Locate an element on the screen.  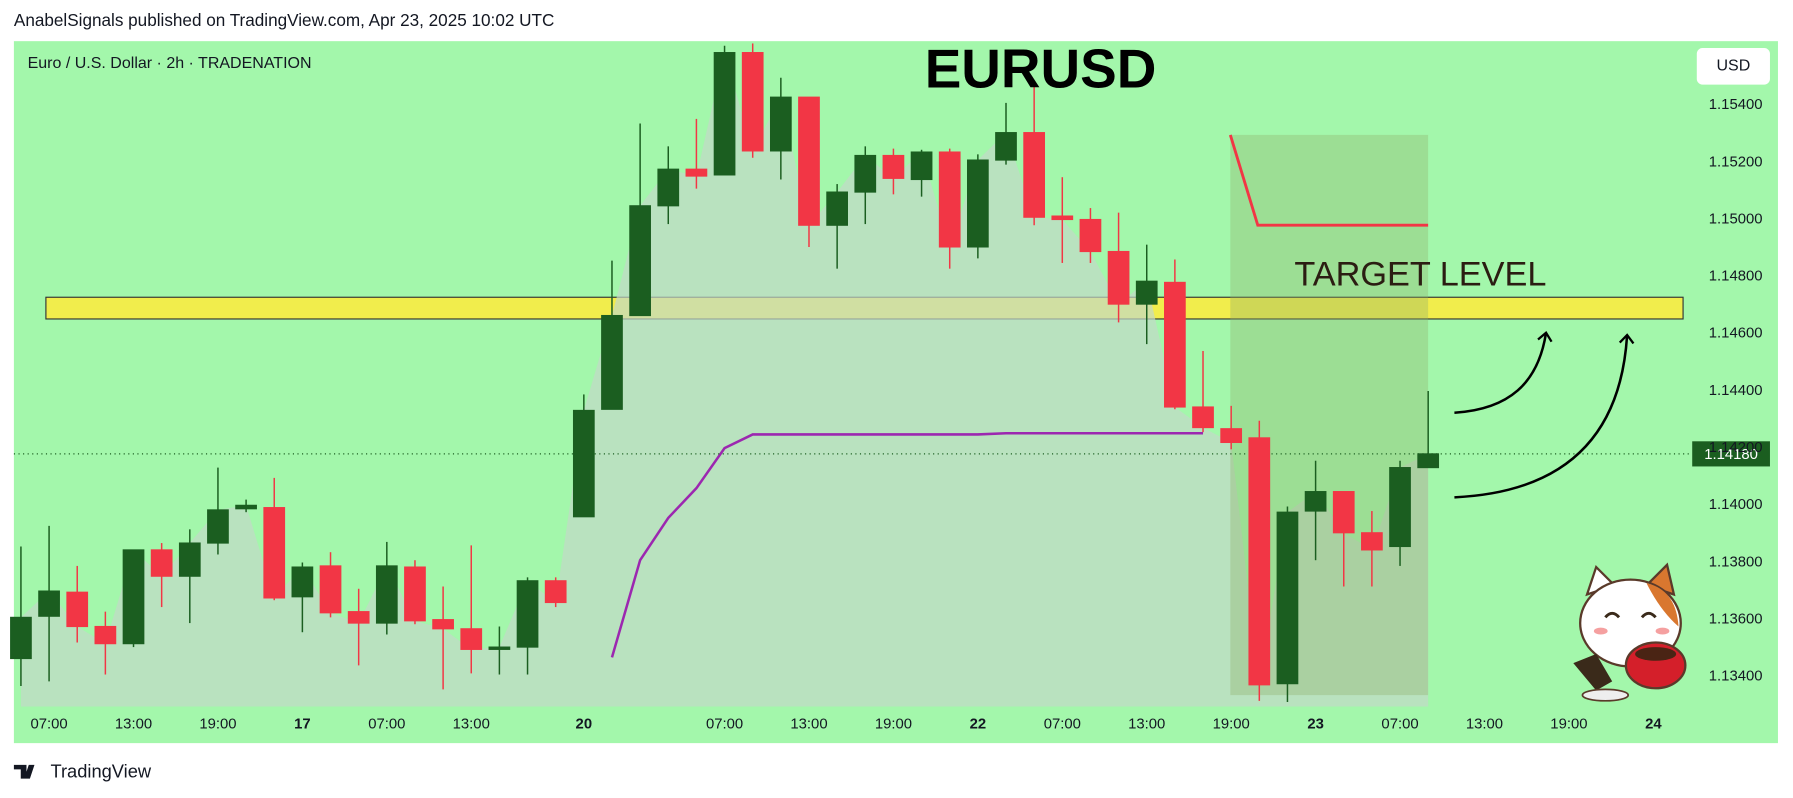
projection-path is located at coordinates (1328, 180).